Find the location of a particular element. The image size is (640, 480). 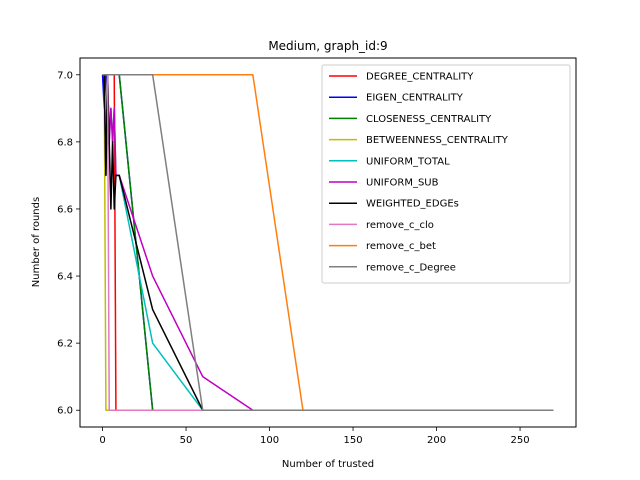

legend-label-0: DEGREE_CENTRALITY is located at coordinates (420, 77).